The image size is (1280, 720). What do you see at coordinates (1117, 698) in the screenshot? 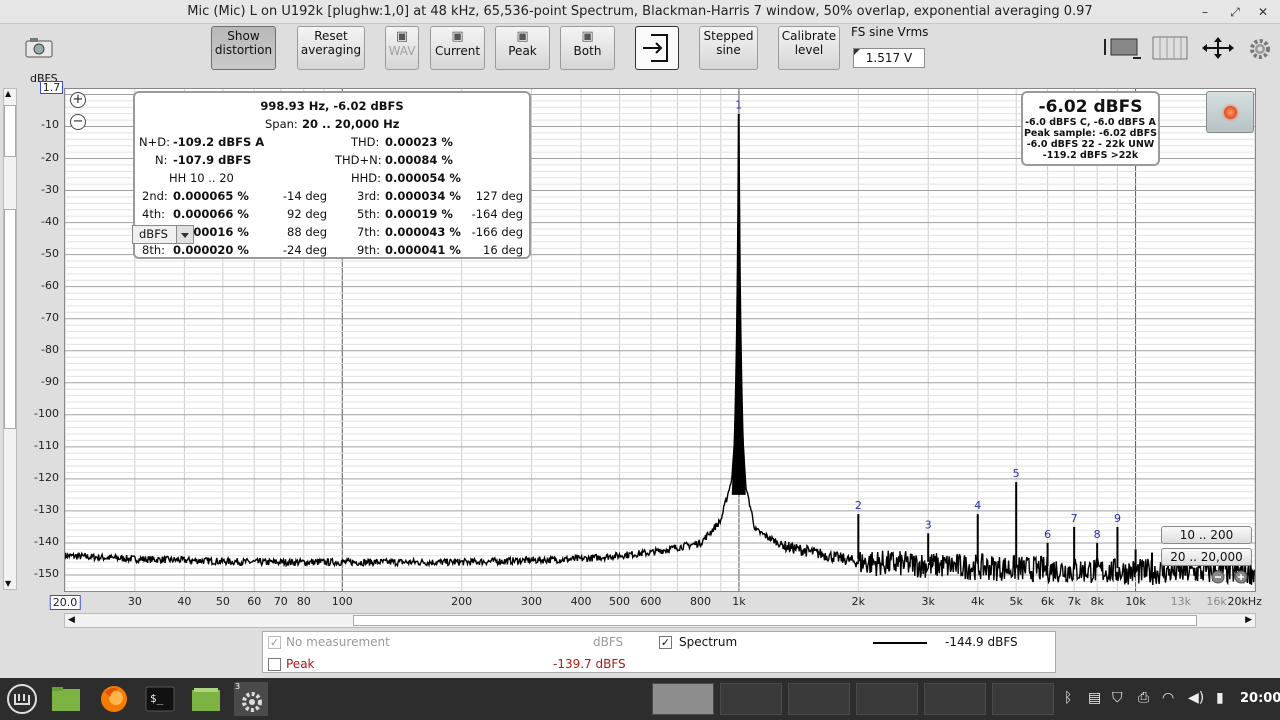
I see `shield-icon: ⛉` at bounding box center [1117, 698].